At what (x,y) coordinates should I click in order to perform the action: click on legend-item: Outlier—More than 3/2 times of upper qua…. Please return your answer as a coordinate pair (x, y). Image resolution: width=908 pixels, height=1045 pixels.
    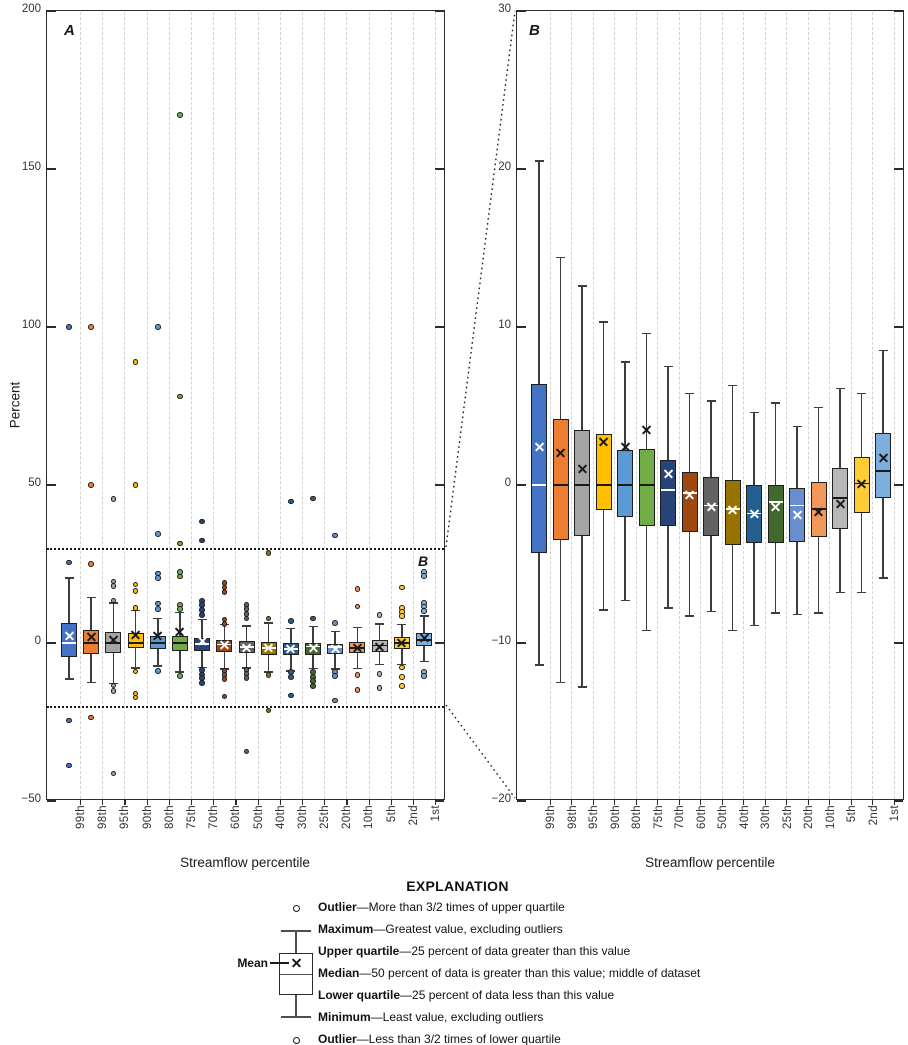
    Looking at the image, I should click on (441, 907).